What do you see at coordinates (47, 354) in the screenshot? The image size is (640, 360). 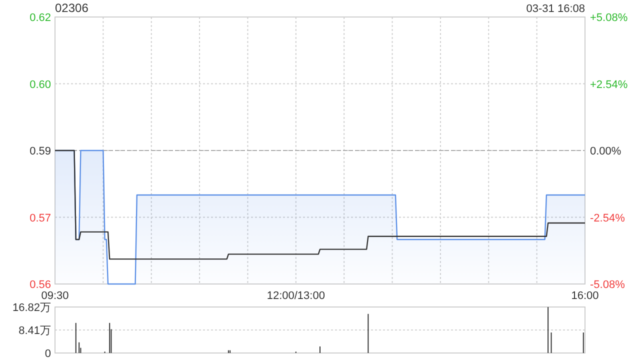 I see `y-tick-label: 0` at bounding box center [47, 354].